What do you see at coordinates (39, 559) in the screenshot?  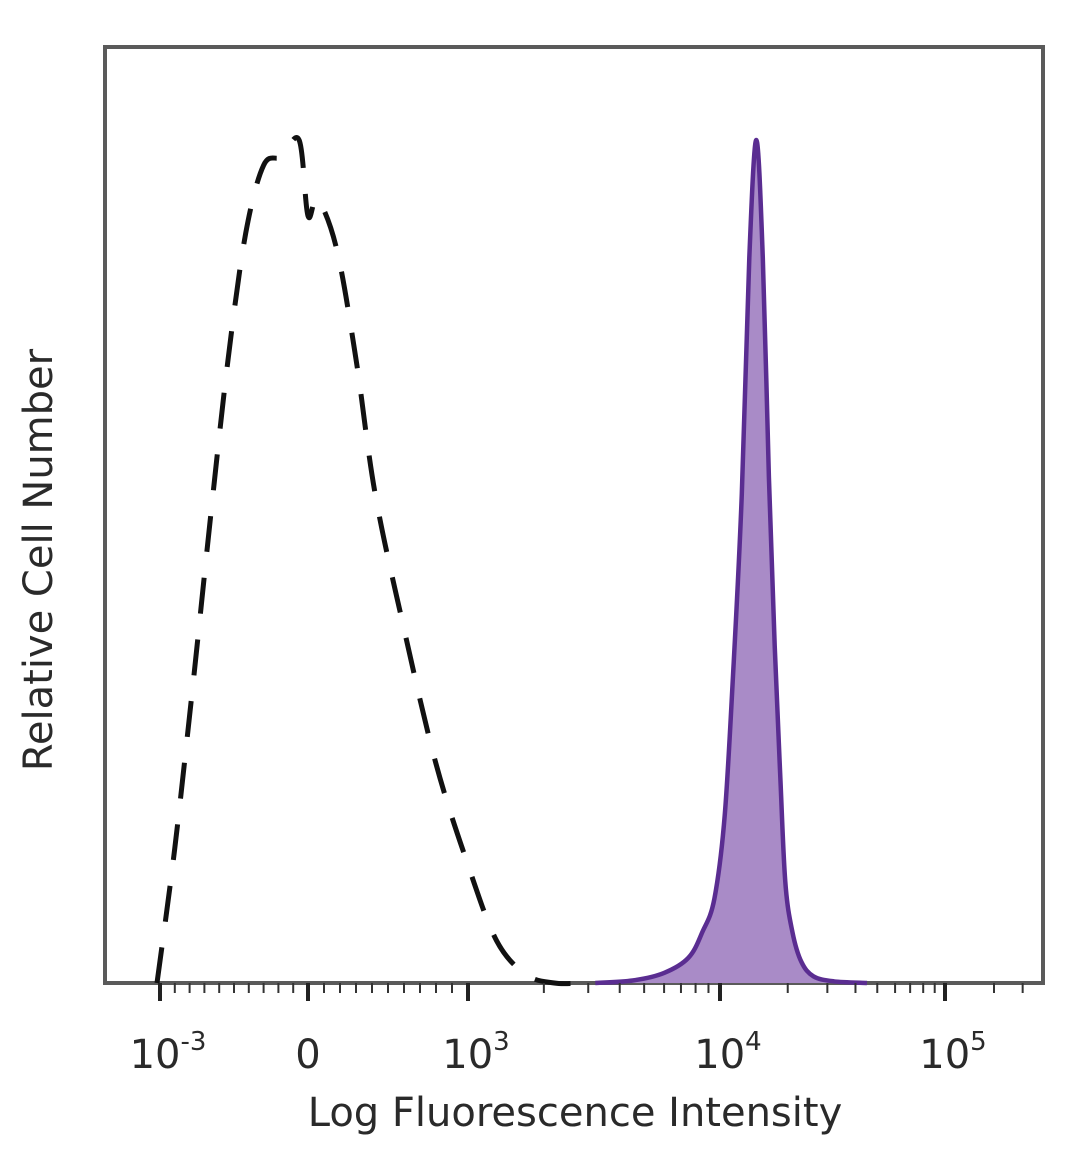 I see `y-axis-label: Relative Cell Number` at bounding box center [39, 559].